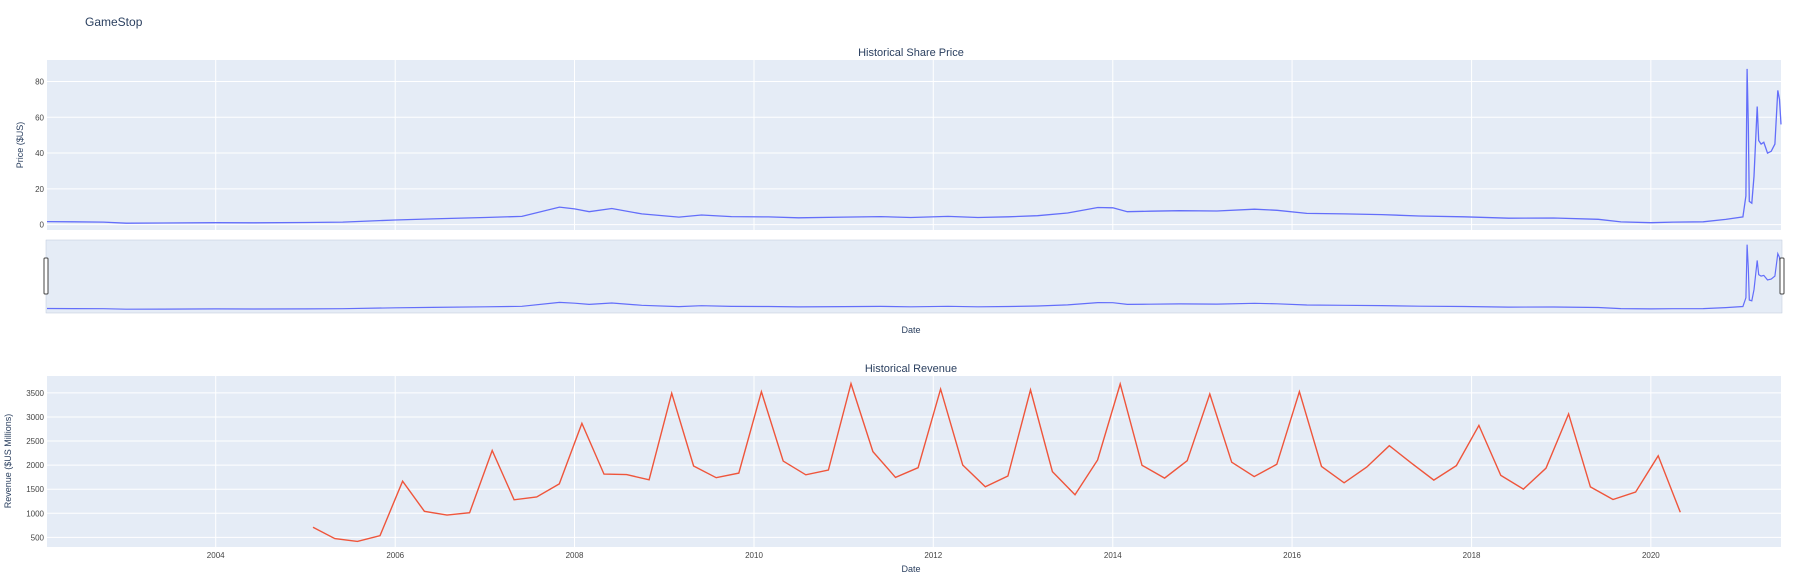 This screenshot has width=1806, height=577. I want to click on revenue-x-tick-label: 2006, so click(395, 555).